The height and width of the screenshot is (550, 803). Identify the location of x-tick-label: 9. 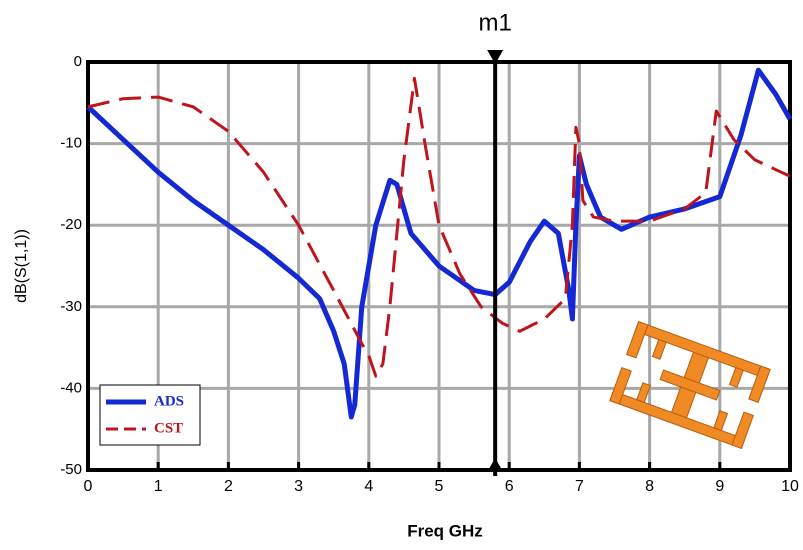
(719, 486).